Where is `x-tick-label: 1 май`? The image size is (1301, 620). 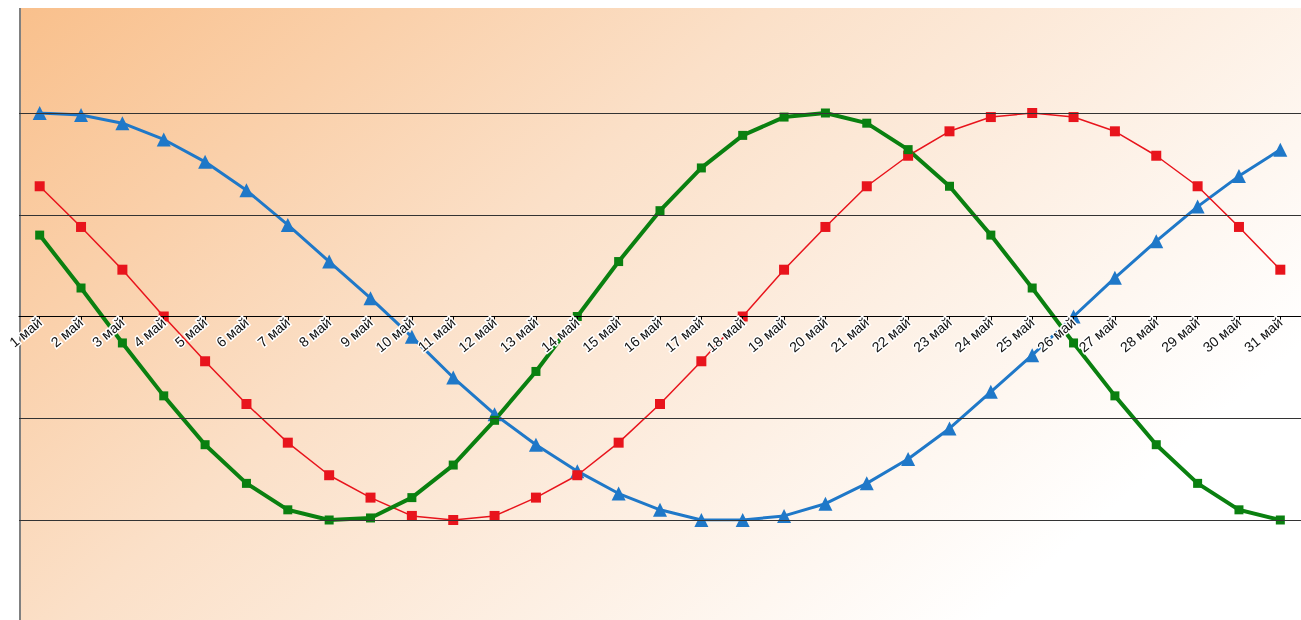 x-tick-label: 1 май is located at coordinates (25, 332).